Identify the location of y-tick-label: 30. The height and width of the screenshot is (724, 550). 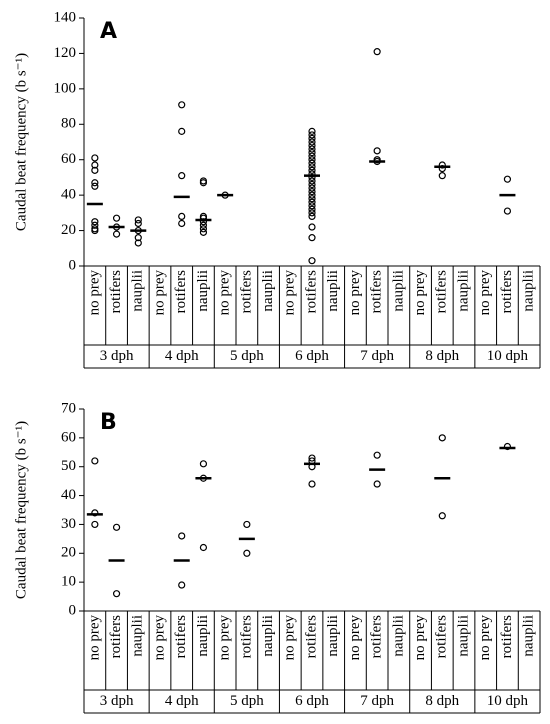
(68, 524).